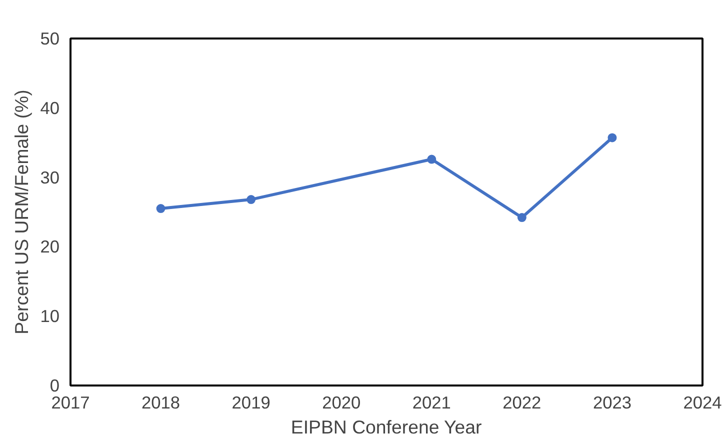 The width and height of the screenshot is (727, 445). Describe the element at coordinates (431, 402) in the screenshot. I see `x-tick-label: 2021` at that location.